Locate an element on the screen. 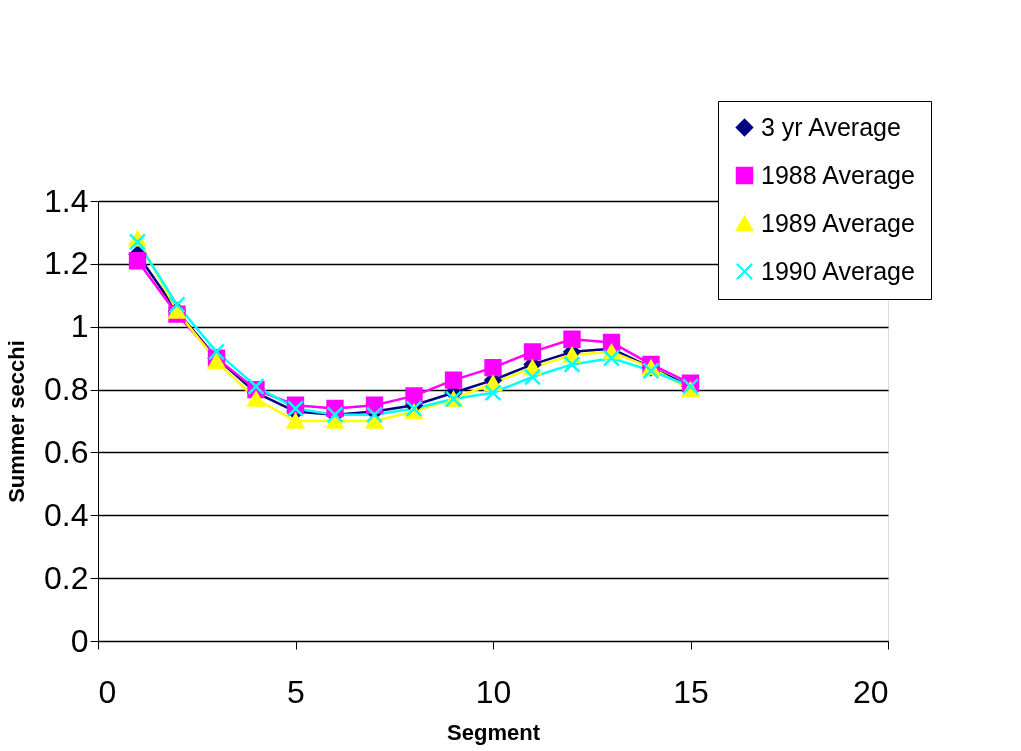 The width and height of the screenshot is (1021, 751). y-tick-label: 0.6 is located at coordinates (66, 451).